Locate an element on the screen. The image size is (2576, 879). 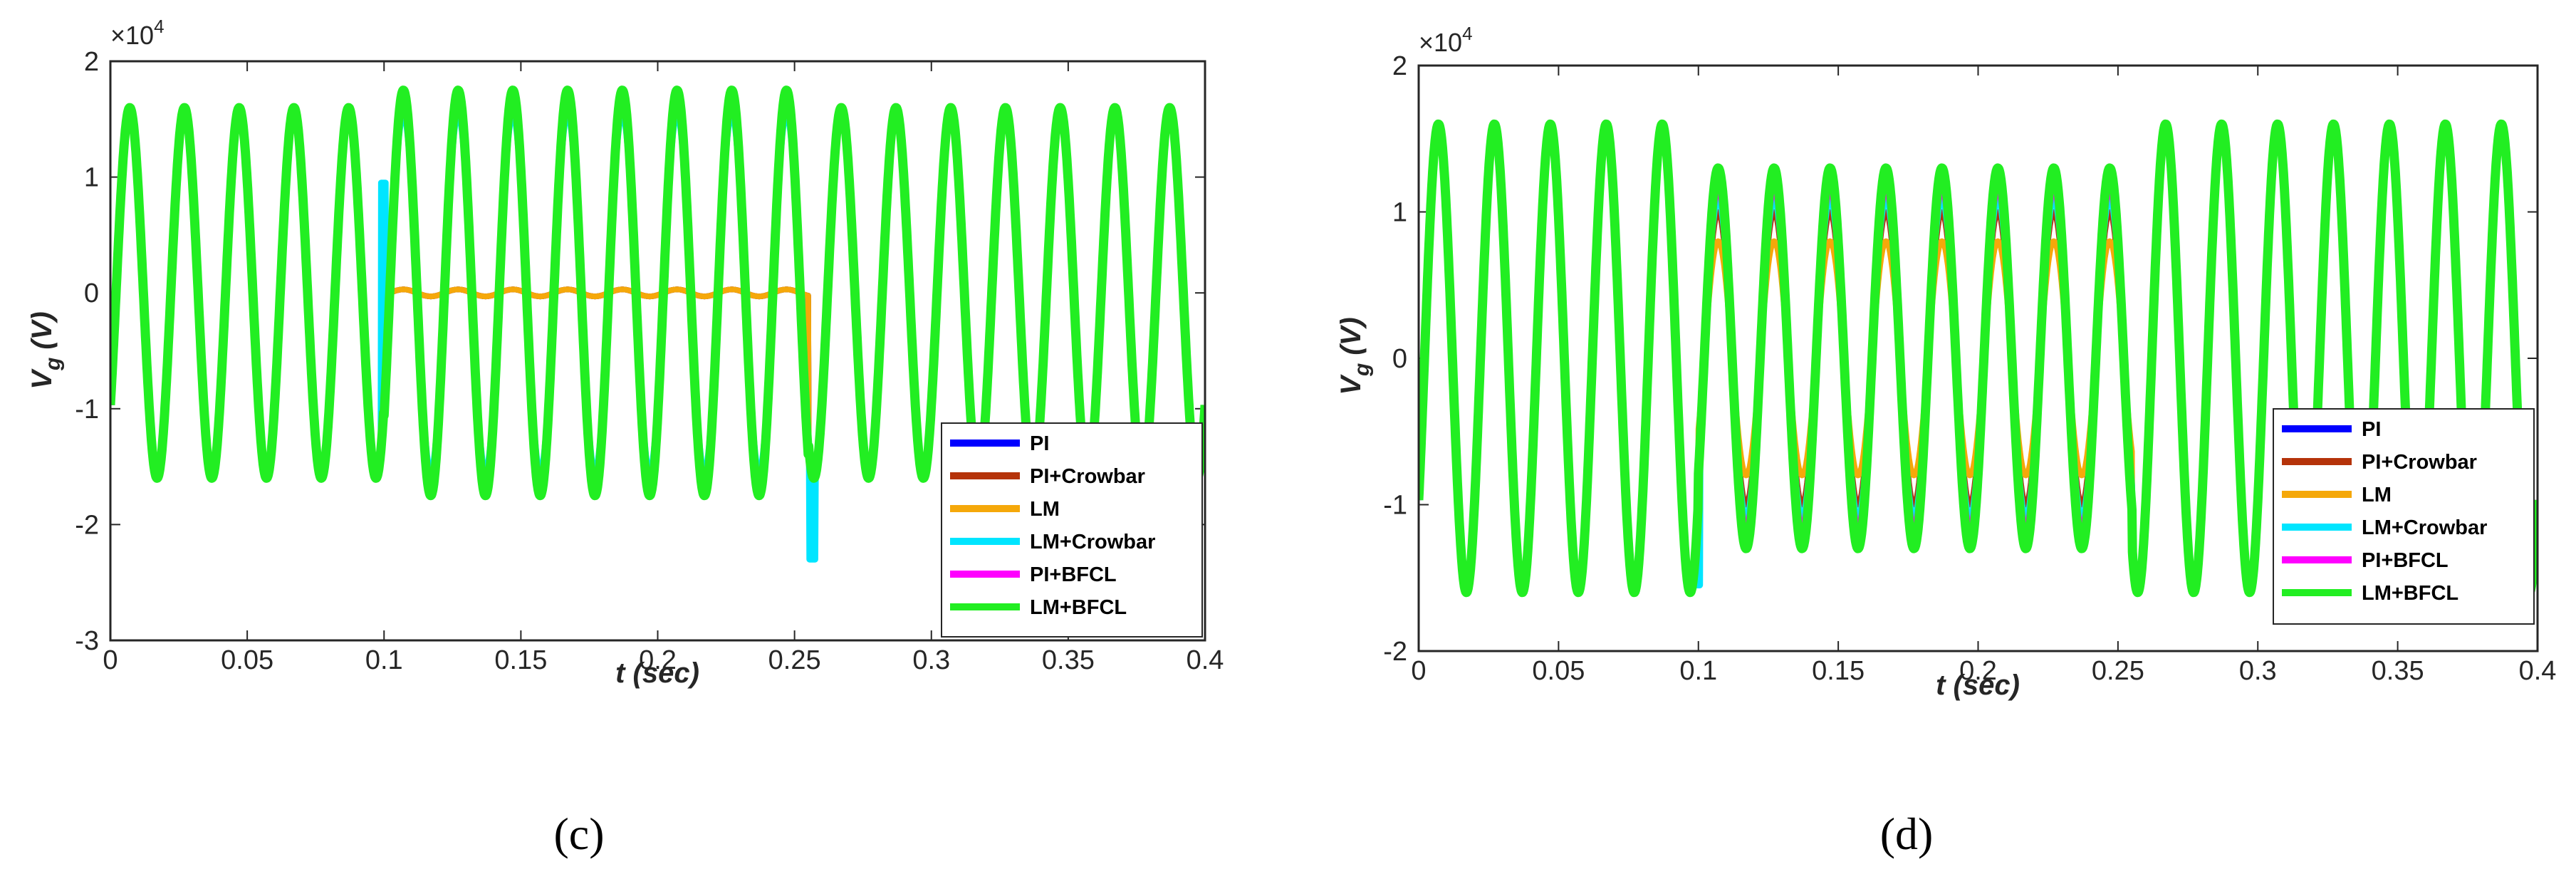
chart-c-legend-label-lm-plus-bfcl: LM+BFCL is located at coordinates (1078, 607).